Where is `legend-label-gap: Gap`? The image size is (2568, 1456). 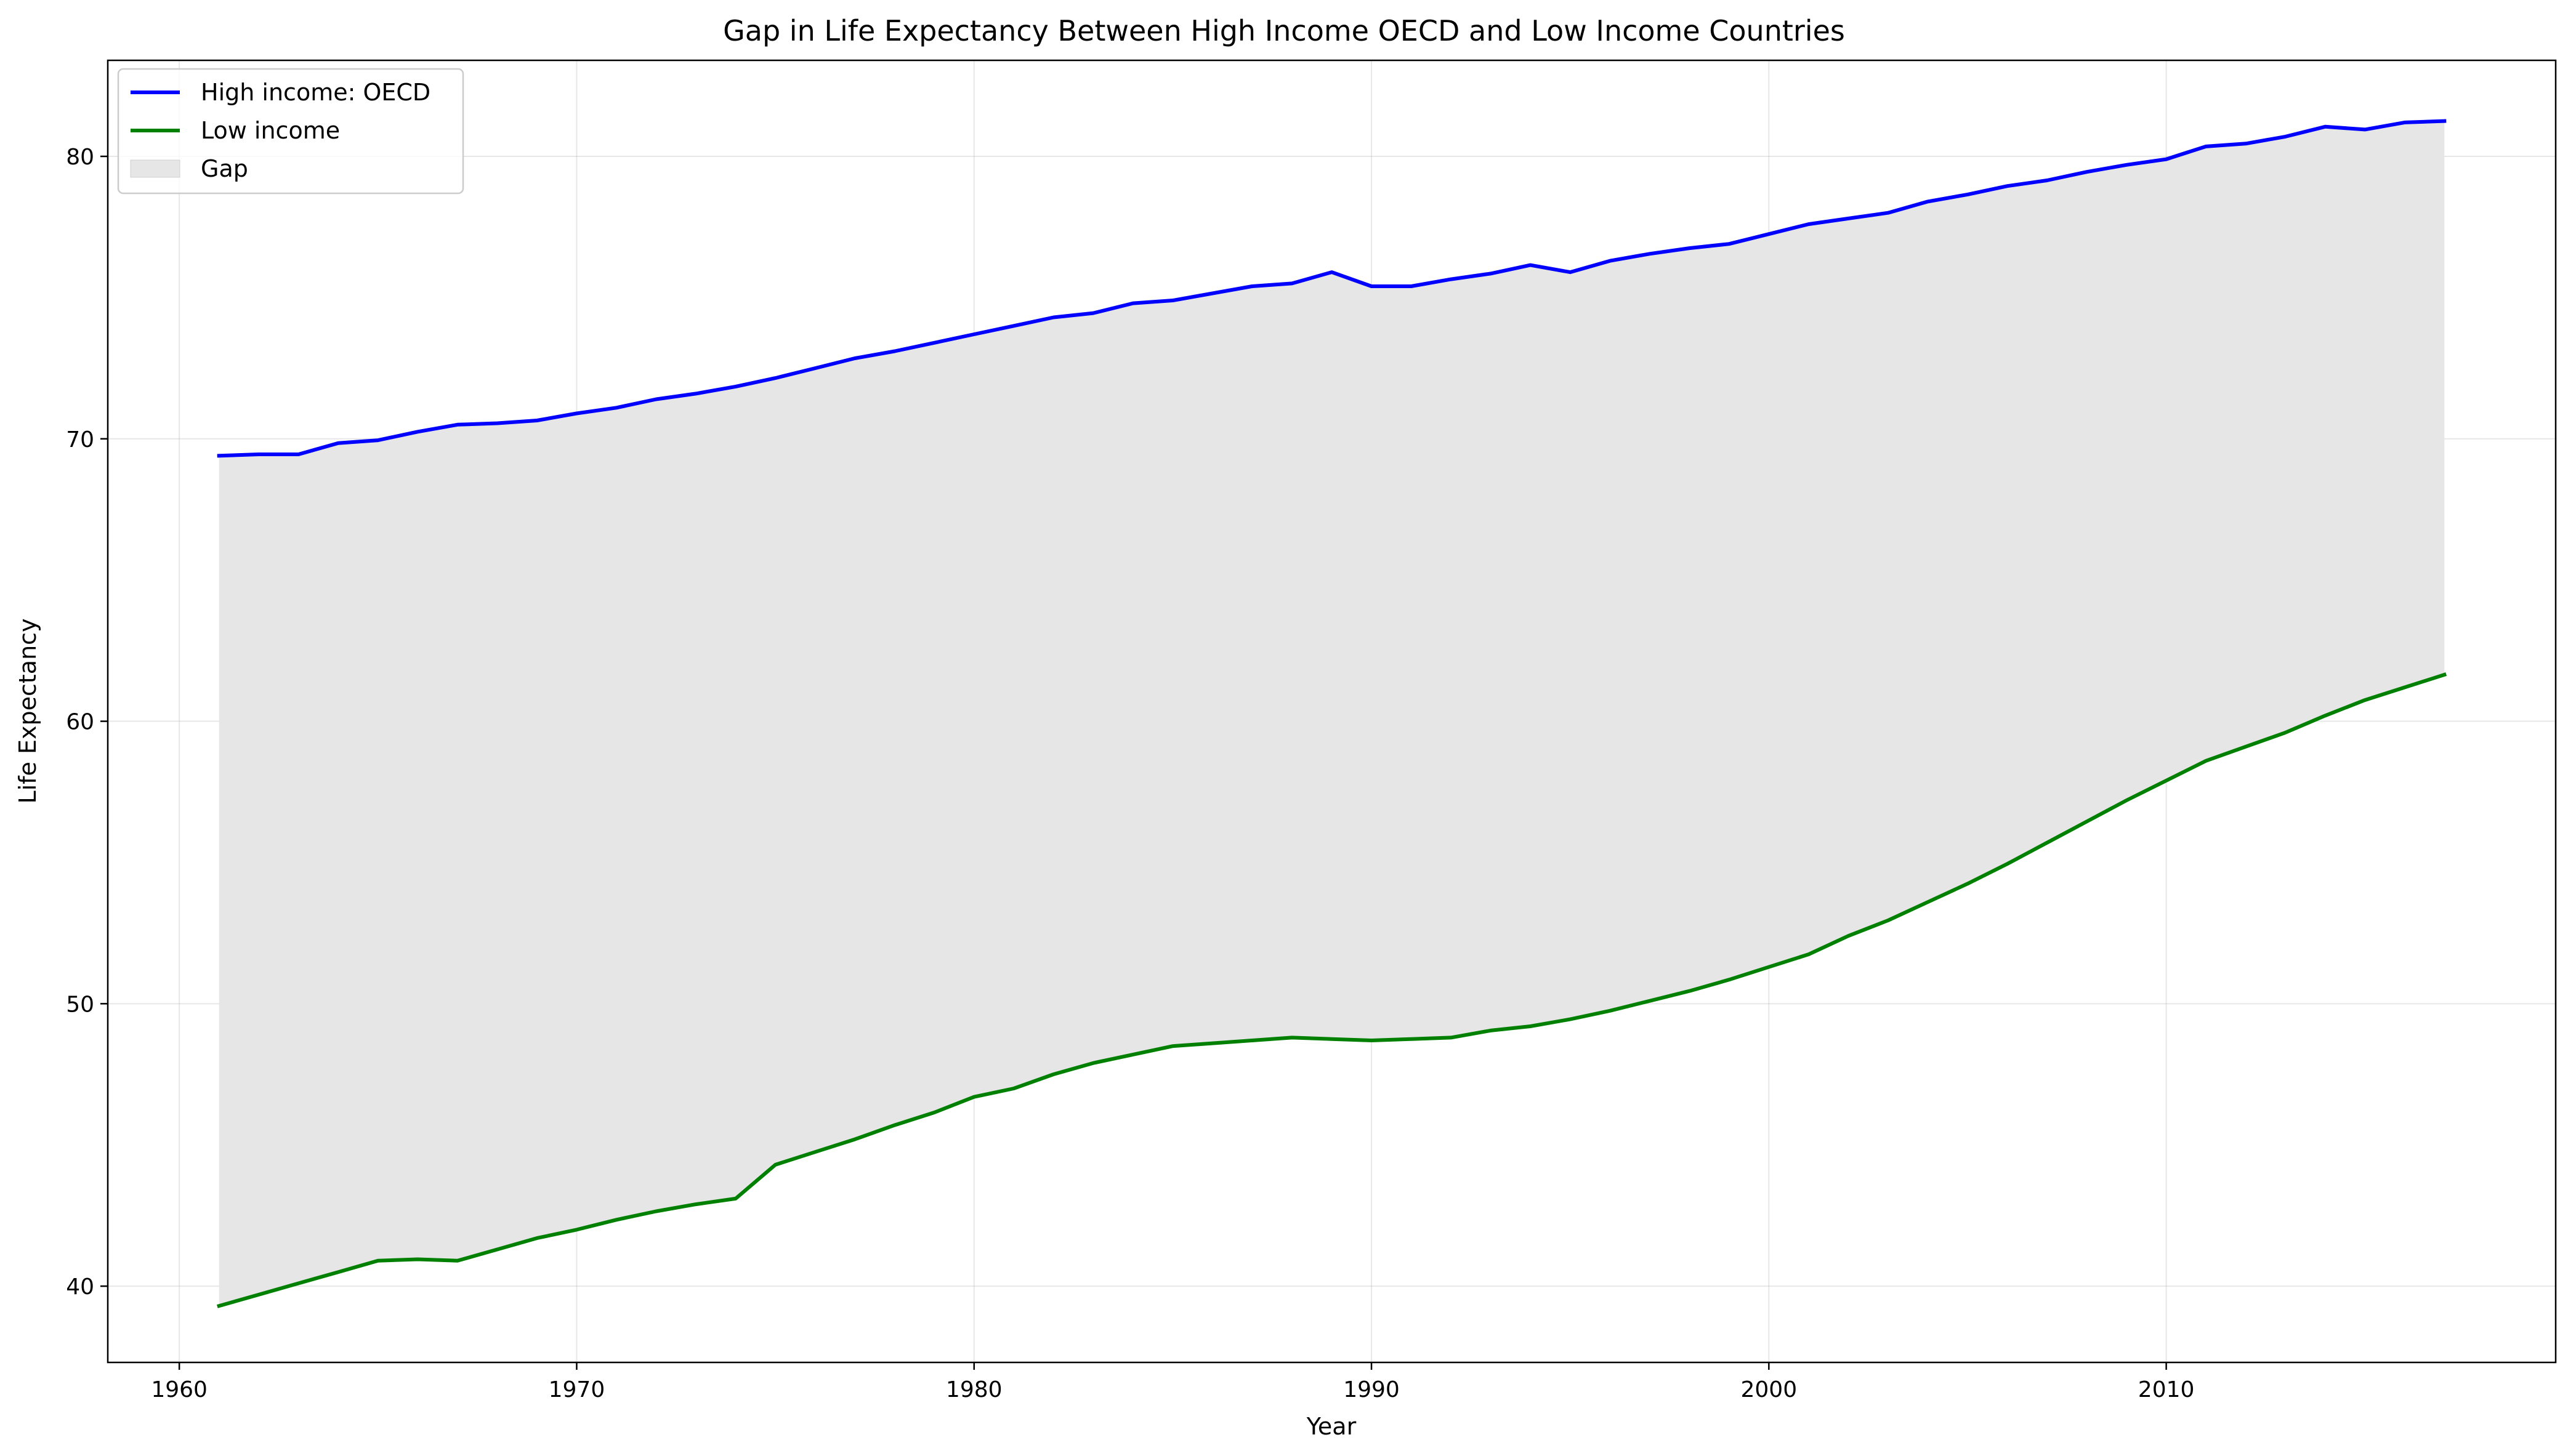
legend-label-gap: Gap is located at coordinates (224, 168).